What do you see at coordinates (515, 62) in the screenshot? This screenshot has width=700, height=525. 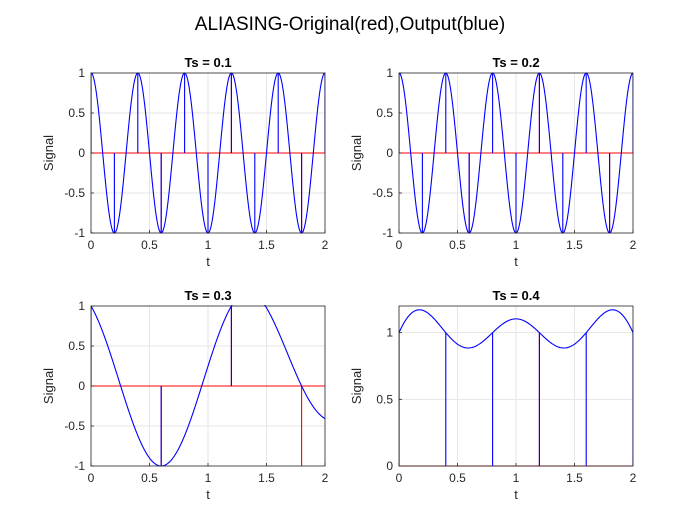 I see `subplot-title: Ts = 0.2` at bounding box center [515, 62].